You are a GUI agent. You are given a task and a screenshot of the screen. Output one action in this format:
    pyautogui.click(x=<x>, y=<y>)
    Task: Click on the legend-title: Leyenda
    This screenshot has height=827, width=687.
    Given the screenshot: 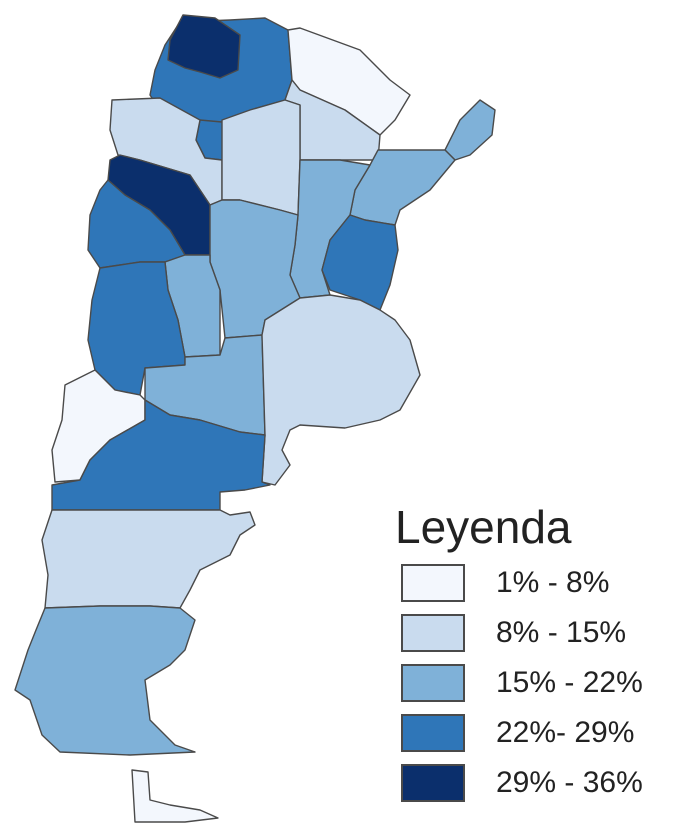 What is the action you would take?
    pyautogui.click(x=483, y=527)
    